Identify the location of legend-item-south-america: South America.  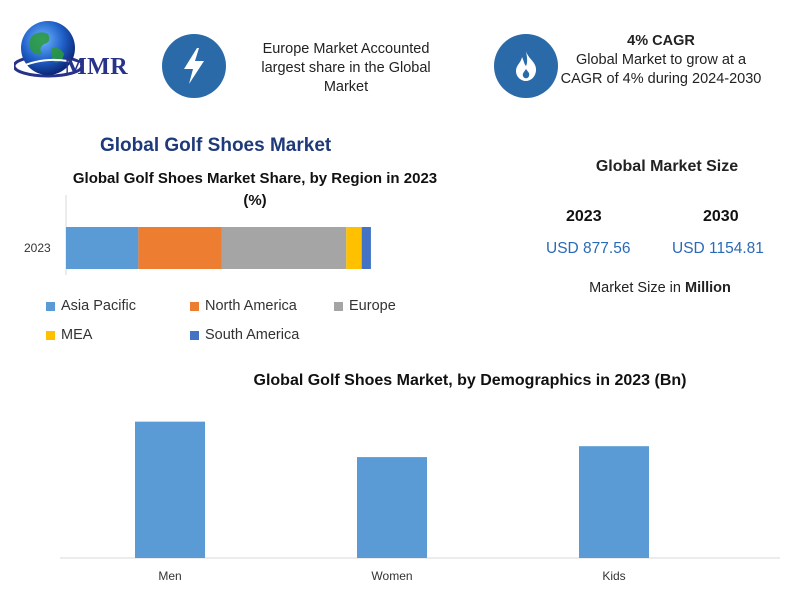
(244, 335).